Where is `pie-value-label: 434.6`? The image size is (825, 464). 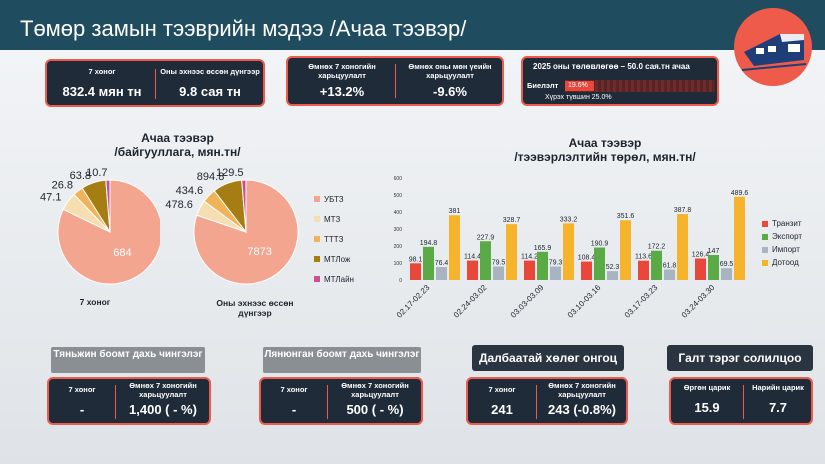 pie-value-label: 434.6 is located at coordinates (190, 191).